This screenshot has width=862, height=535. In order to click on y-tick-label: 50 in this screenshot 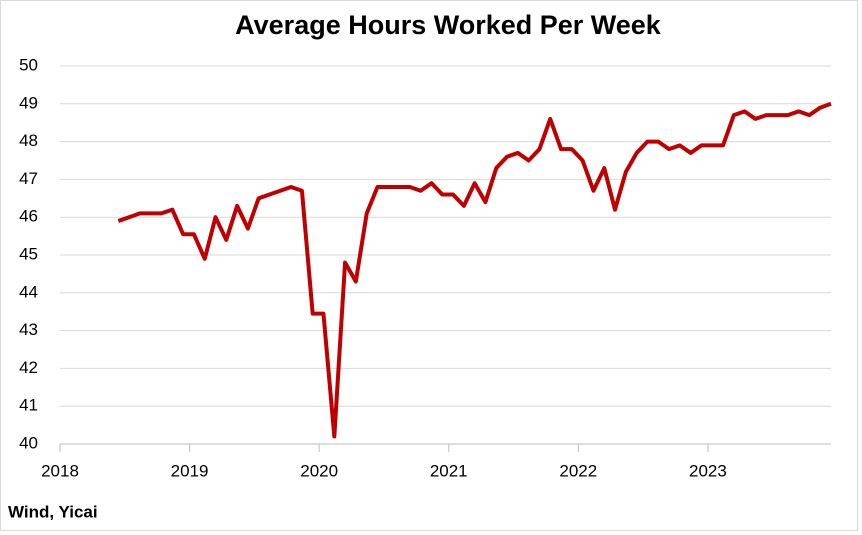, I will do `click(28, 64)`.